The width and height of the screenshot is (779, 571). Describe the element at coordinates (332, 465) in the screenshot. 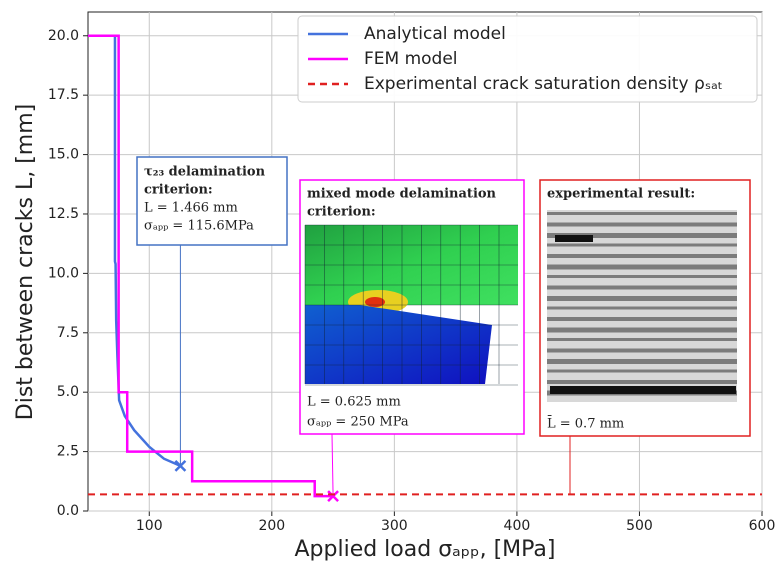

I see `connector` at that location.